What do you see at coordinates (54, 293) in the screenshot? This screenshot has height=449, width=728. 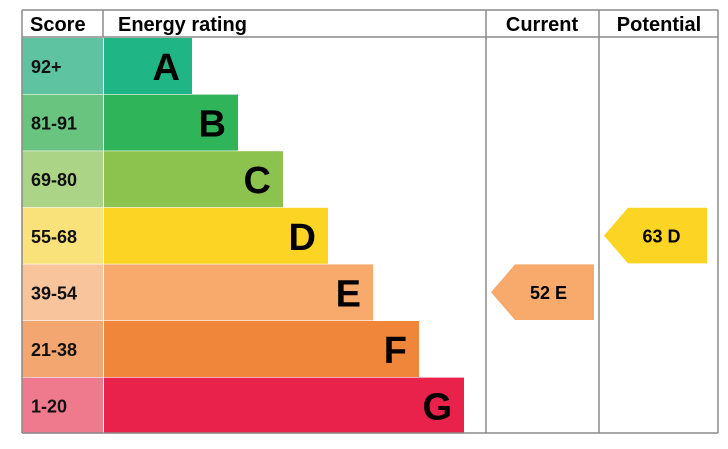 I see `score-range-e: 39-54` at bounding box center [54, 293].